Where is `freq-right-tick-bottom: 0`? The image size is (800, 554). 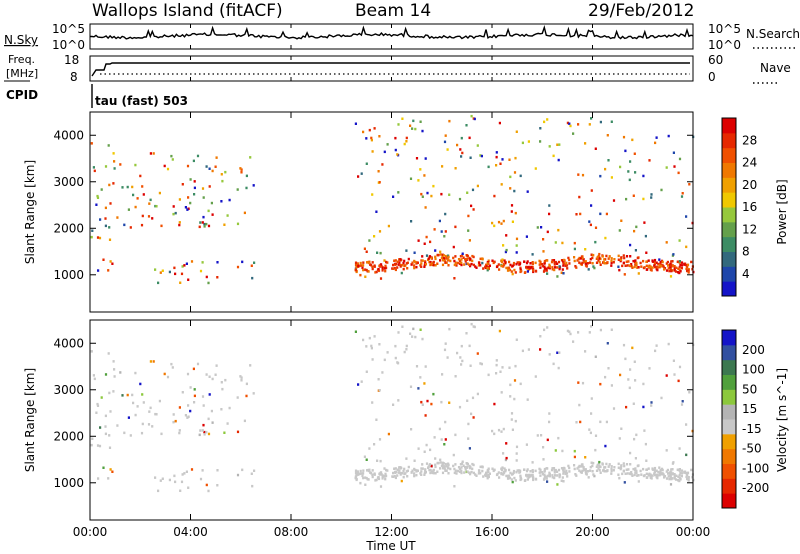
freq-right-tick-bottom: 0 is located at coordinates (712, 77).